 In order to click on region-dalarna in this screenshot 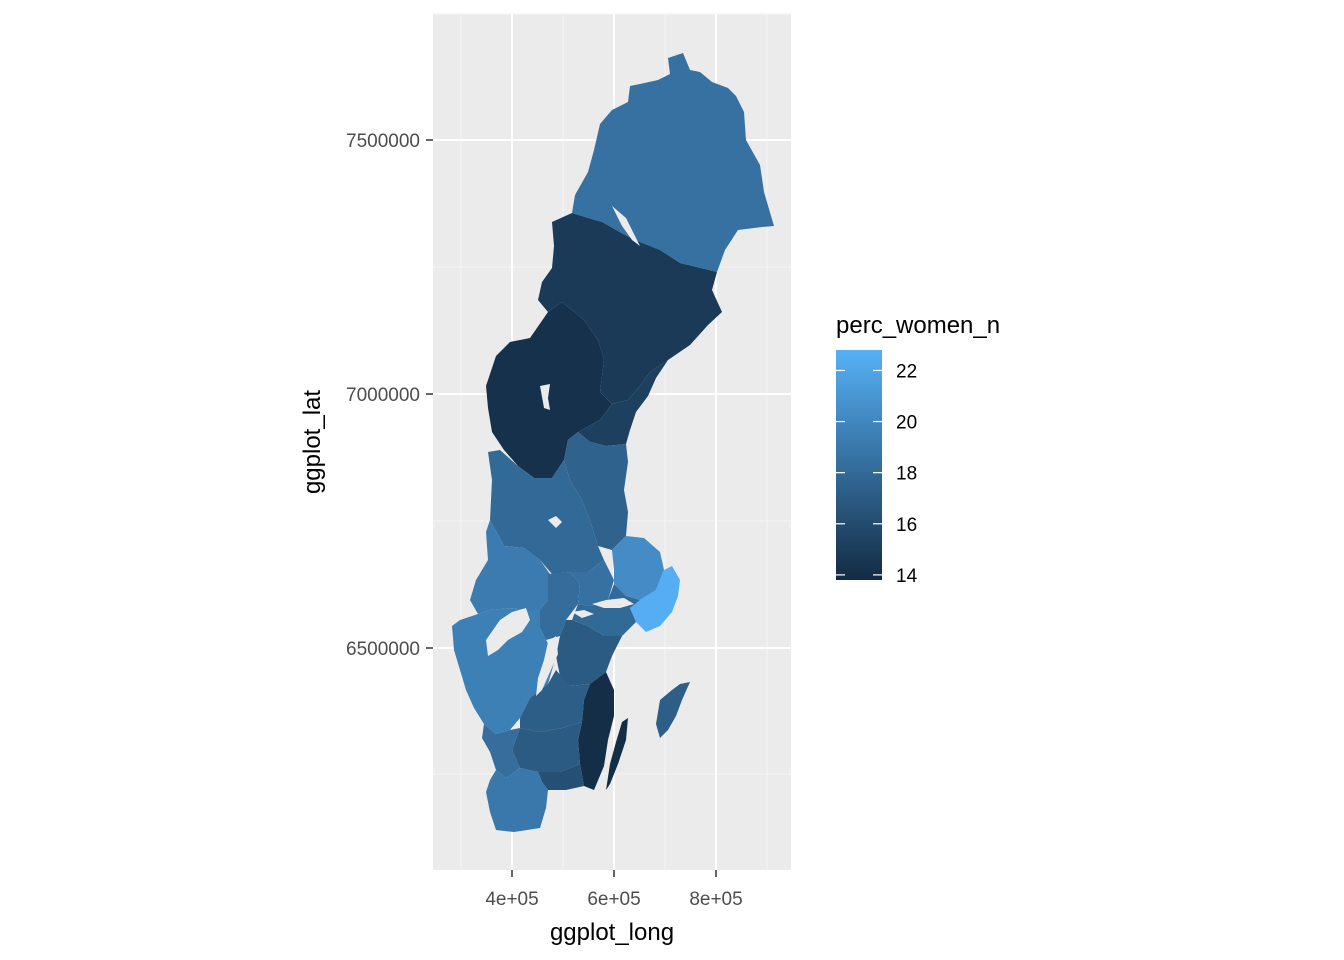, I will do `click(546, 512)`.